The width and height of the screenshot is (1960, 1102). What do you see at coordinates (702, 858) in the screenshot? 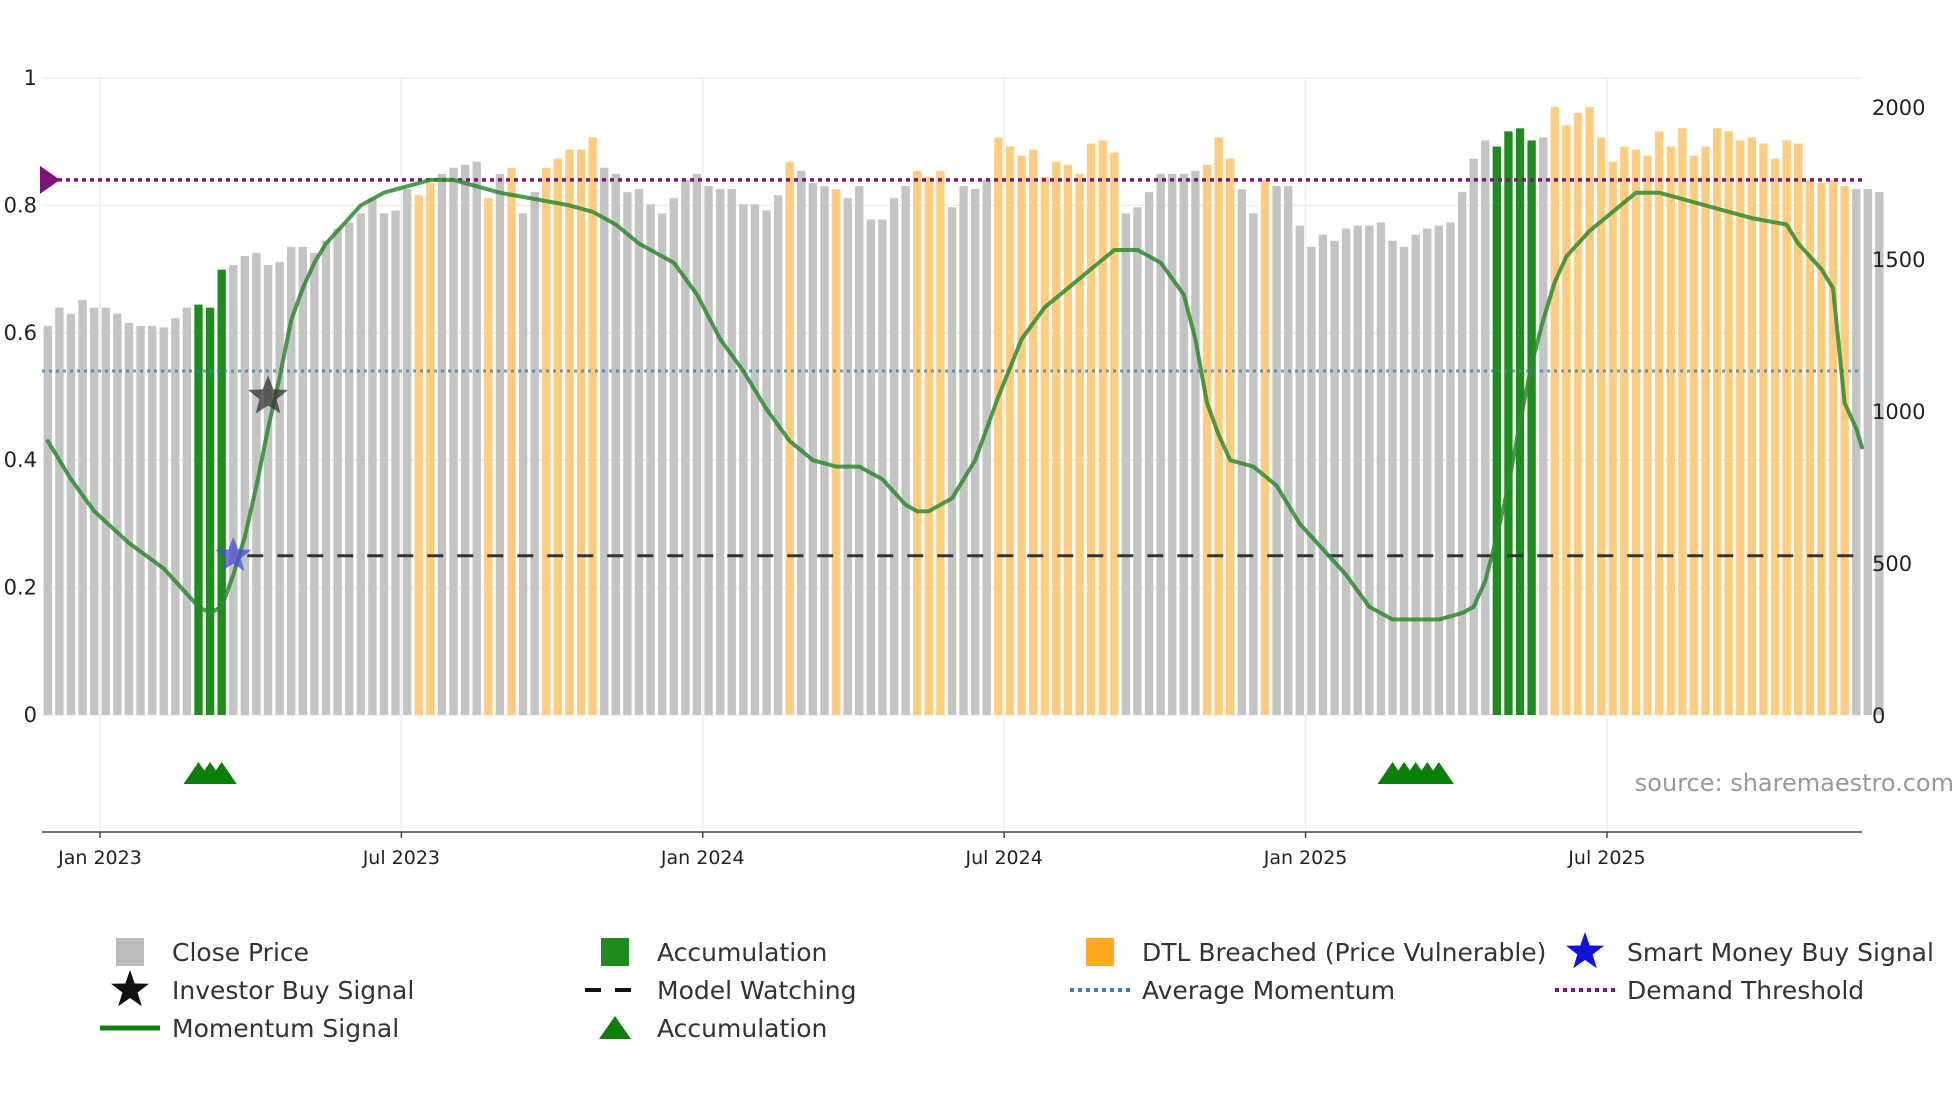
I see `x-axis-tick-label: Jan 2024` at bounding box center [702, 858].